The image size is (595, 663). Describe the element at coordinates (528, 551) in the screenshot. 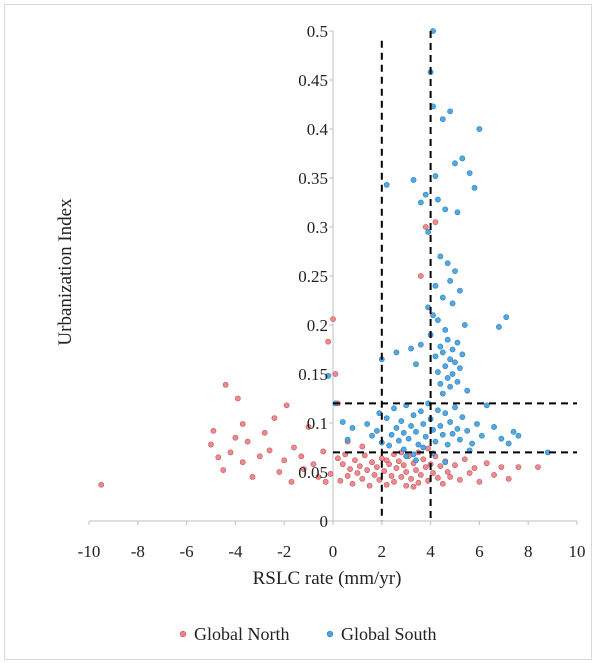

I see `x-tick-label: 8` at that location.